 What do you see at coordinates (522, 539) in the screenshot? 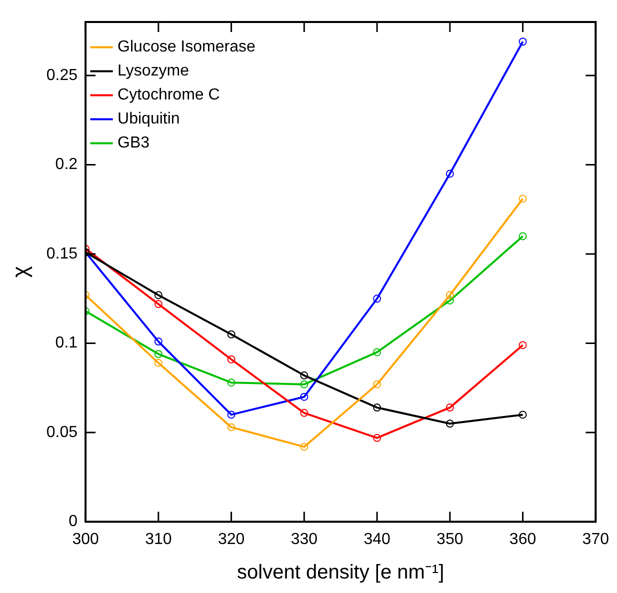
I see `x-tick-label: 360` at bounding box center [522, 539].